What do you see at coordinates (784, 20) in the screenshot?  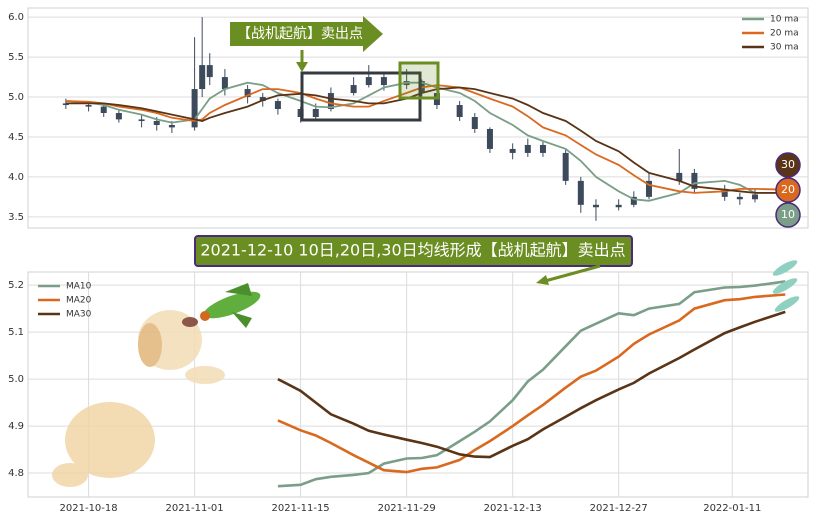 I see `legend-label: 10 ma` at bounding box center [784, 20].